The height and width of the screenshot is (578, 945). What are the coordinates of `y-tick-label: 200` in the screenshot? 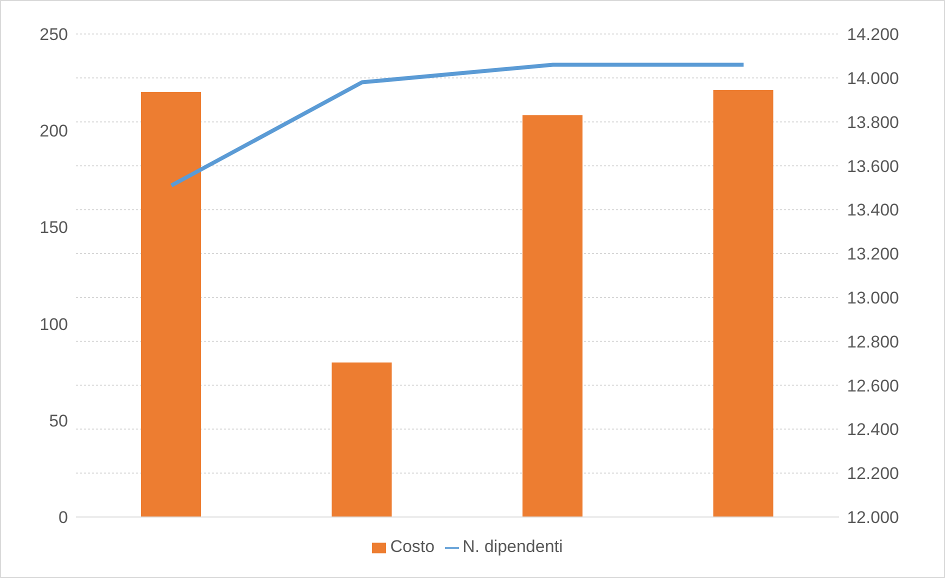 It's located at (54, 131).